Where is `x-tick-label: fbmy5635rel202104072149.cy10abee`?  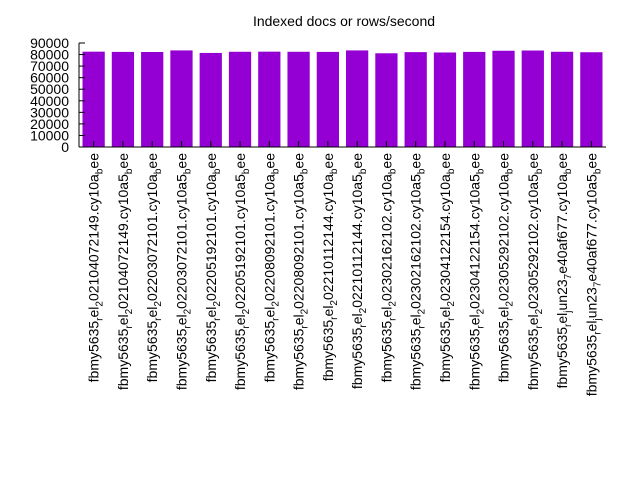
x-tick-label: fbmy5635rel202104072149.cy10abee is located at coordinates (96, 268).